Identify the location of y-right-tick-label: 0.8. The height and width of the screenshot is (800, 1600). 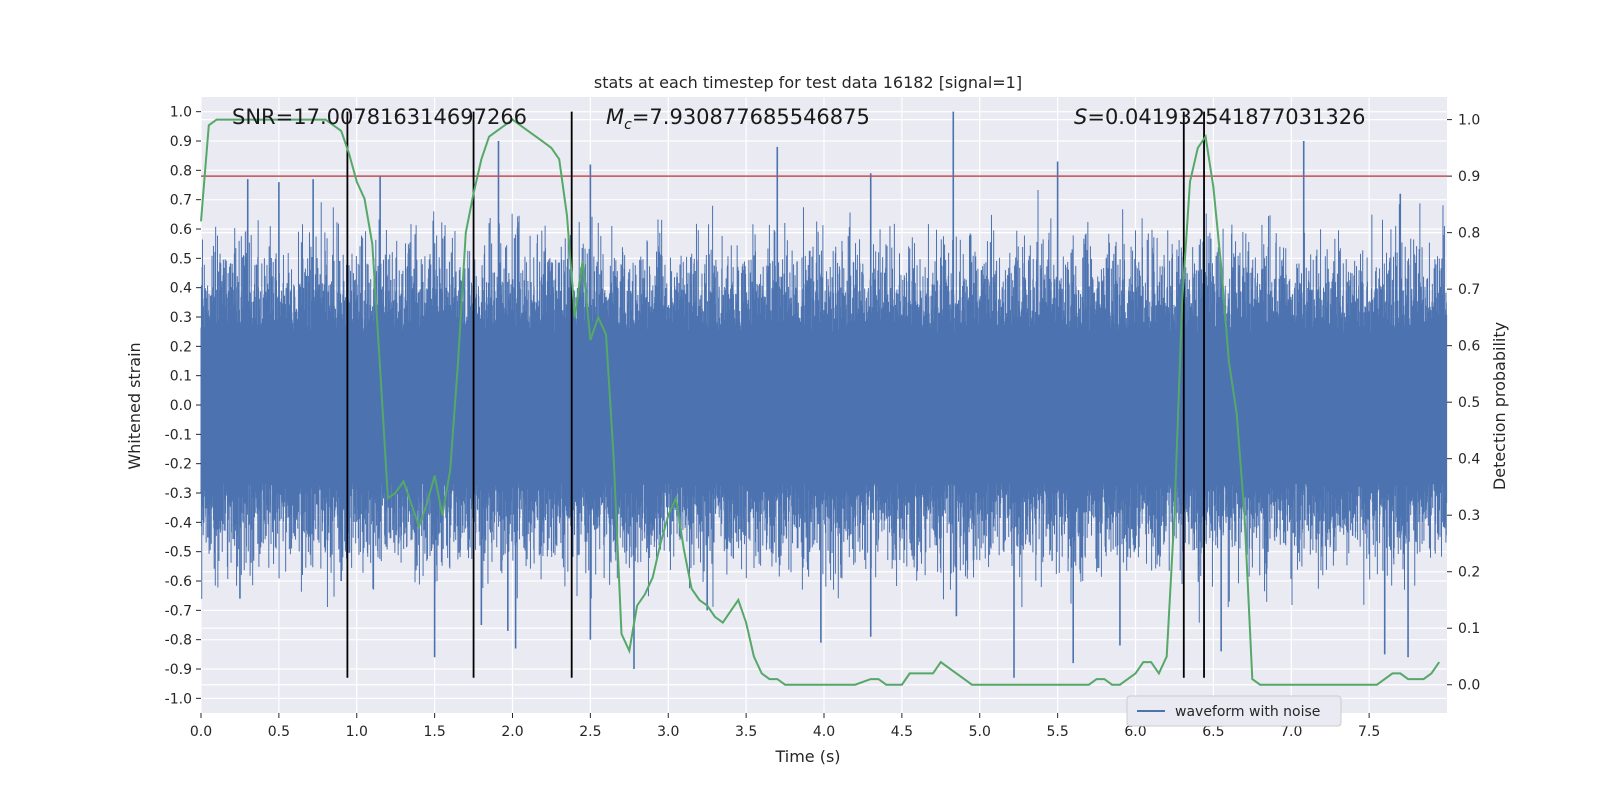
(1469, 234).